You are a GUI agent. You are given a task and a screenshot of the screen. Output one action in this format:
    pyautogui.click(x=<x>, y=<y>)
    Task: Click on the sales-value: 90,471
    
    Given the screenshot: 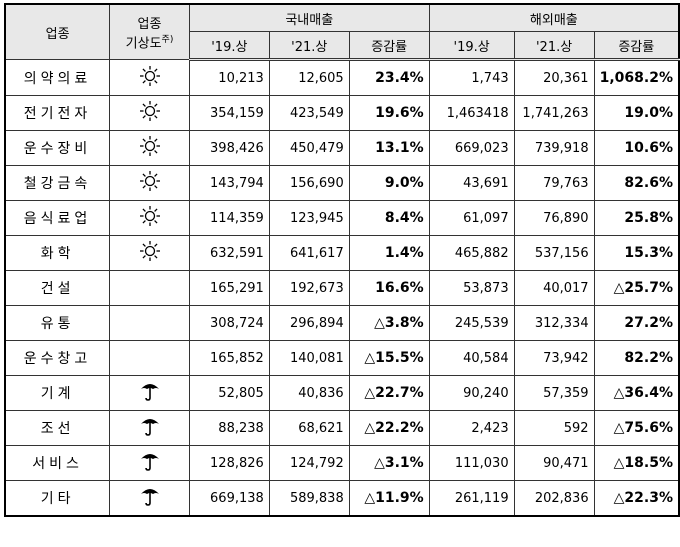 What is the action you would take?
    pyautogui.click(x=554, y=463)
    